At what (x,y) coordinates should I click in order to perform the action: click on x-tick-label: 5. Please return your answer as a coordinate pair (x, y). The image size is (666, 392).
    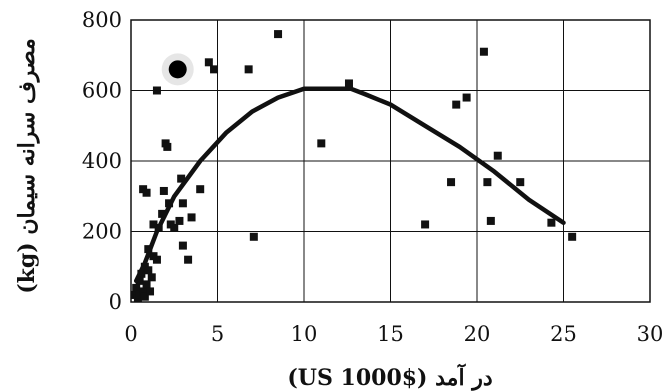
    Looking at the image, I should click on (217, 334).